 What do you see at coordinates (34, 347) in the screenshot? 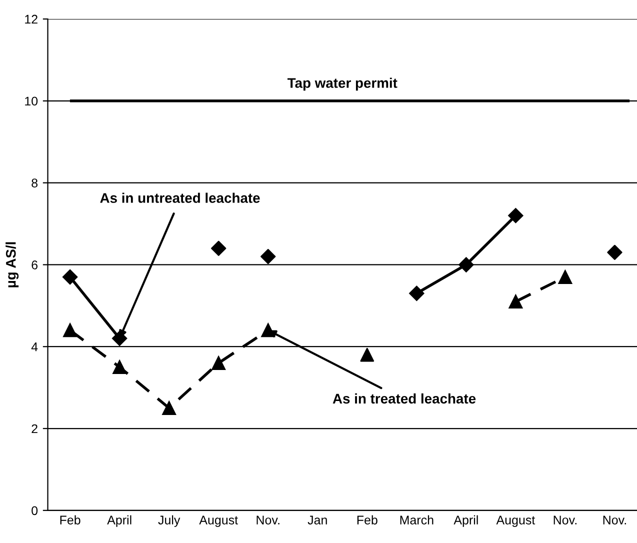
I see `y-tick-label: 4` at bounding box center [34, 347].